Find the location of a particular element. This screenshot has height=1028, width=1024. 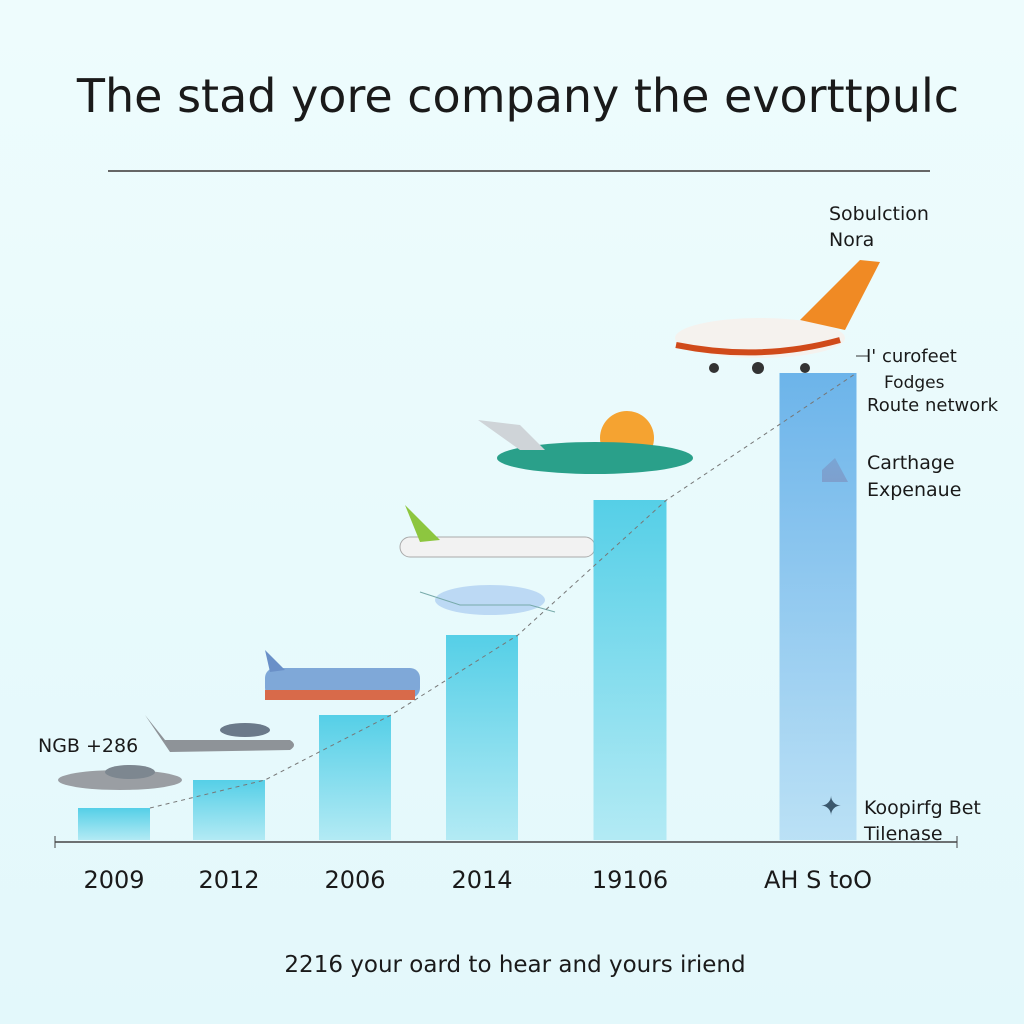

annotation: Tilenase is located at coordinates (903, 834).